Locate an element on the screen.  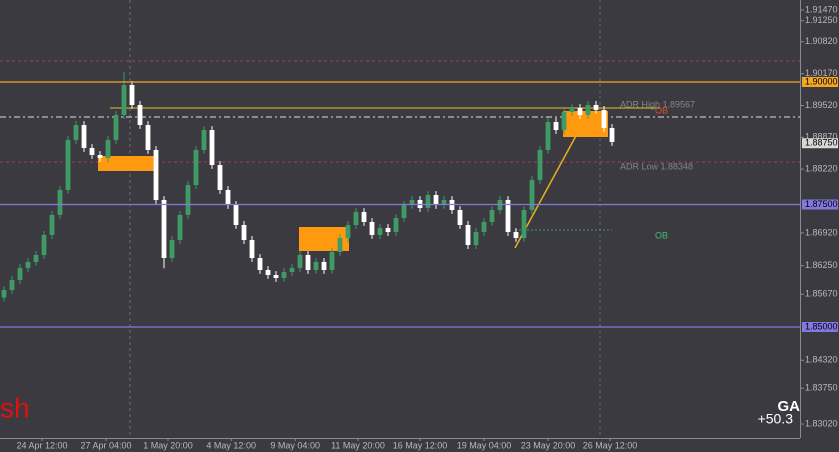
y-tick-label: 1.86920 is located at coordinates (821, 232).